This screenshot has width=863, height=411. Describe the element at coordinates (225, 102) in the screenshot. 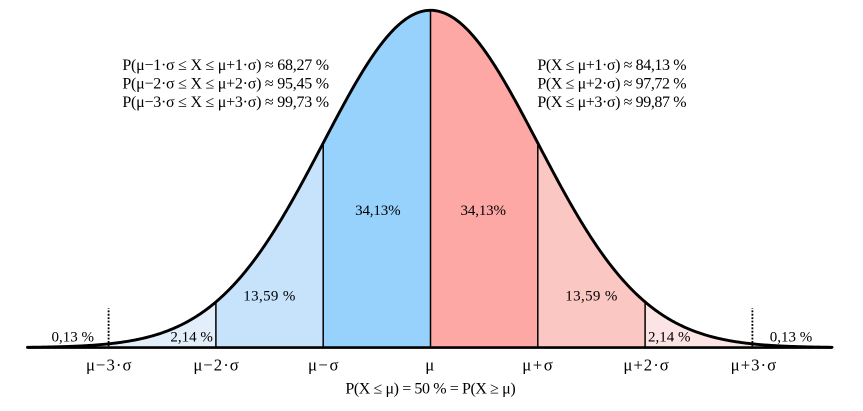

I see `svg-text: P(μ−3·σ ≤ X ≤ μ+3·σ) ≈ 99,73 %` at that location.